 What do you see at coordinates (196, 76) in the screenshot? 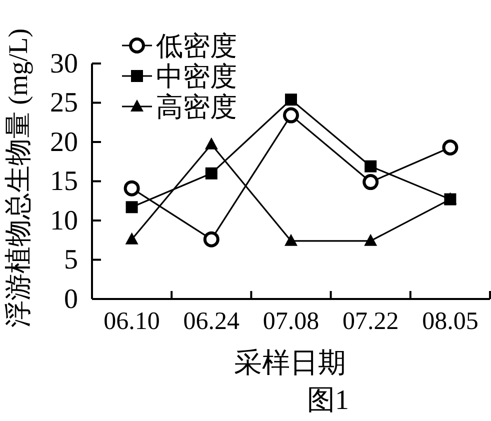
I see `legend-label: 中密度` at bounding box center [196, 76].